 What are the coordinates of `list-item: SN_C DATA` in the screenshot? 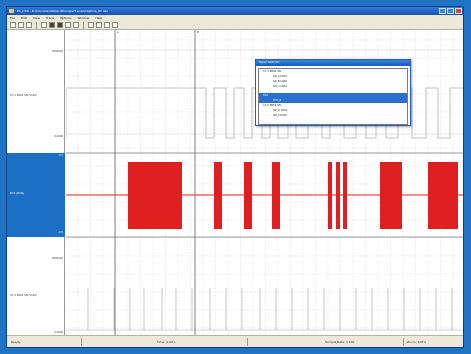 It's located at (280, 86).